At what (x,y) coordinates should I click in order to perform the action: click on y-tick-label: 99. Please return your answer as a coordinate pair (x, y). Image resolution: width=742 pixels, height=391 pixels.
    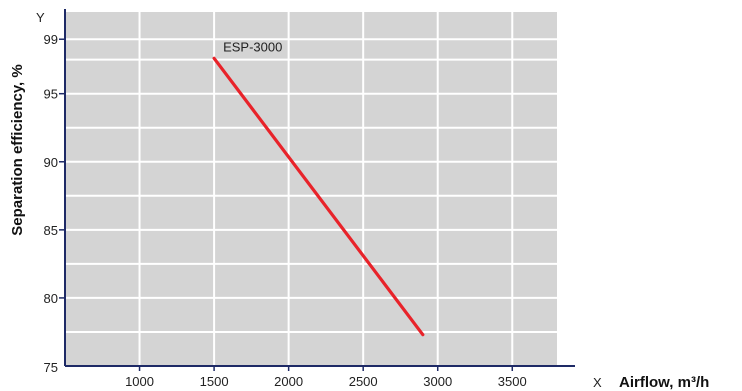
    Looking at the image, I should click on (51, 39).